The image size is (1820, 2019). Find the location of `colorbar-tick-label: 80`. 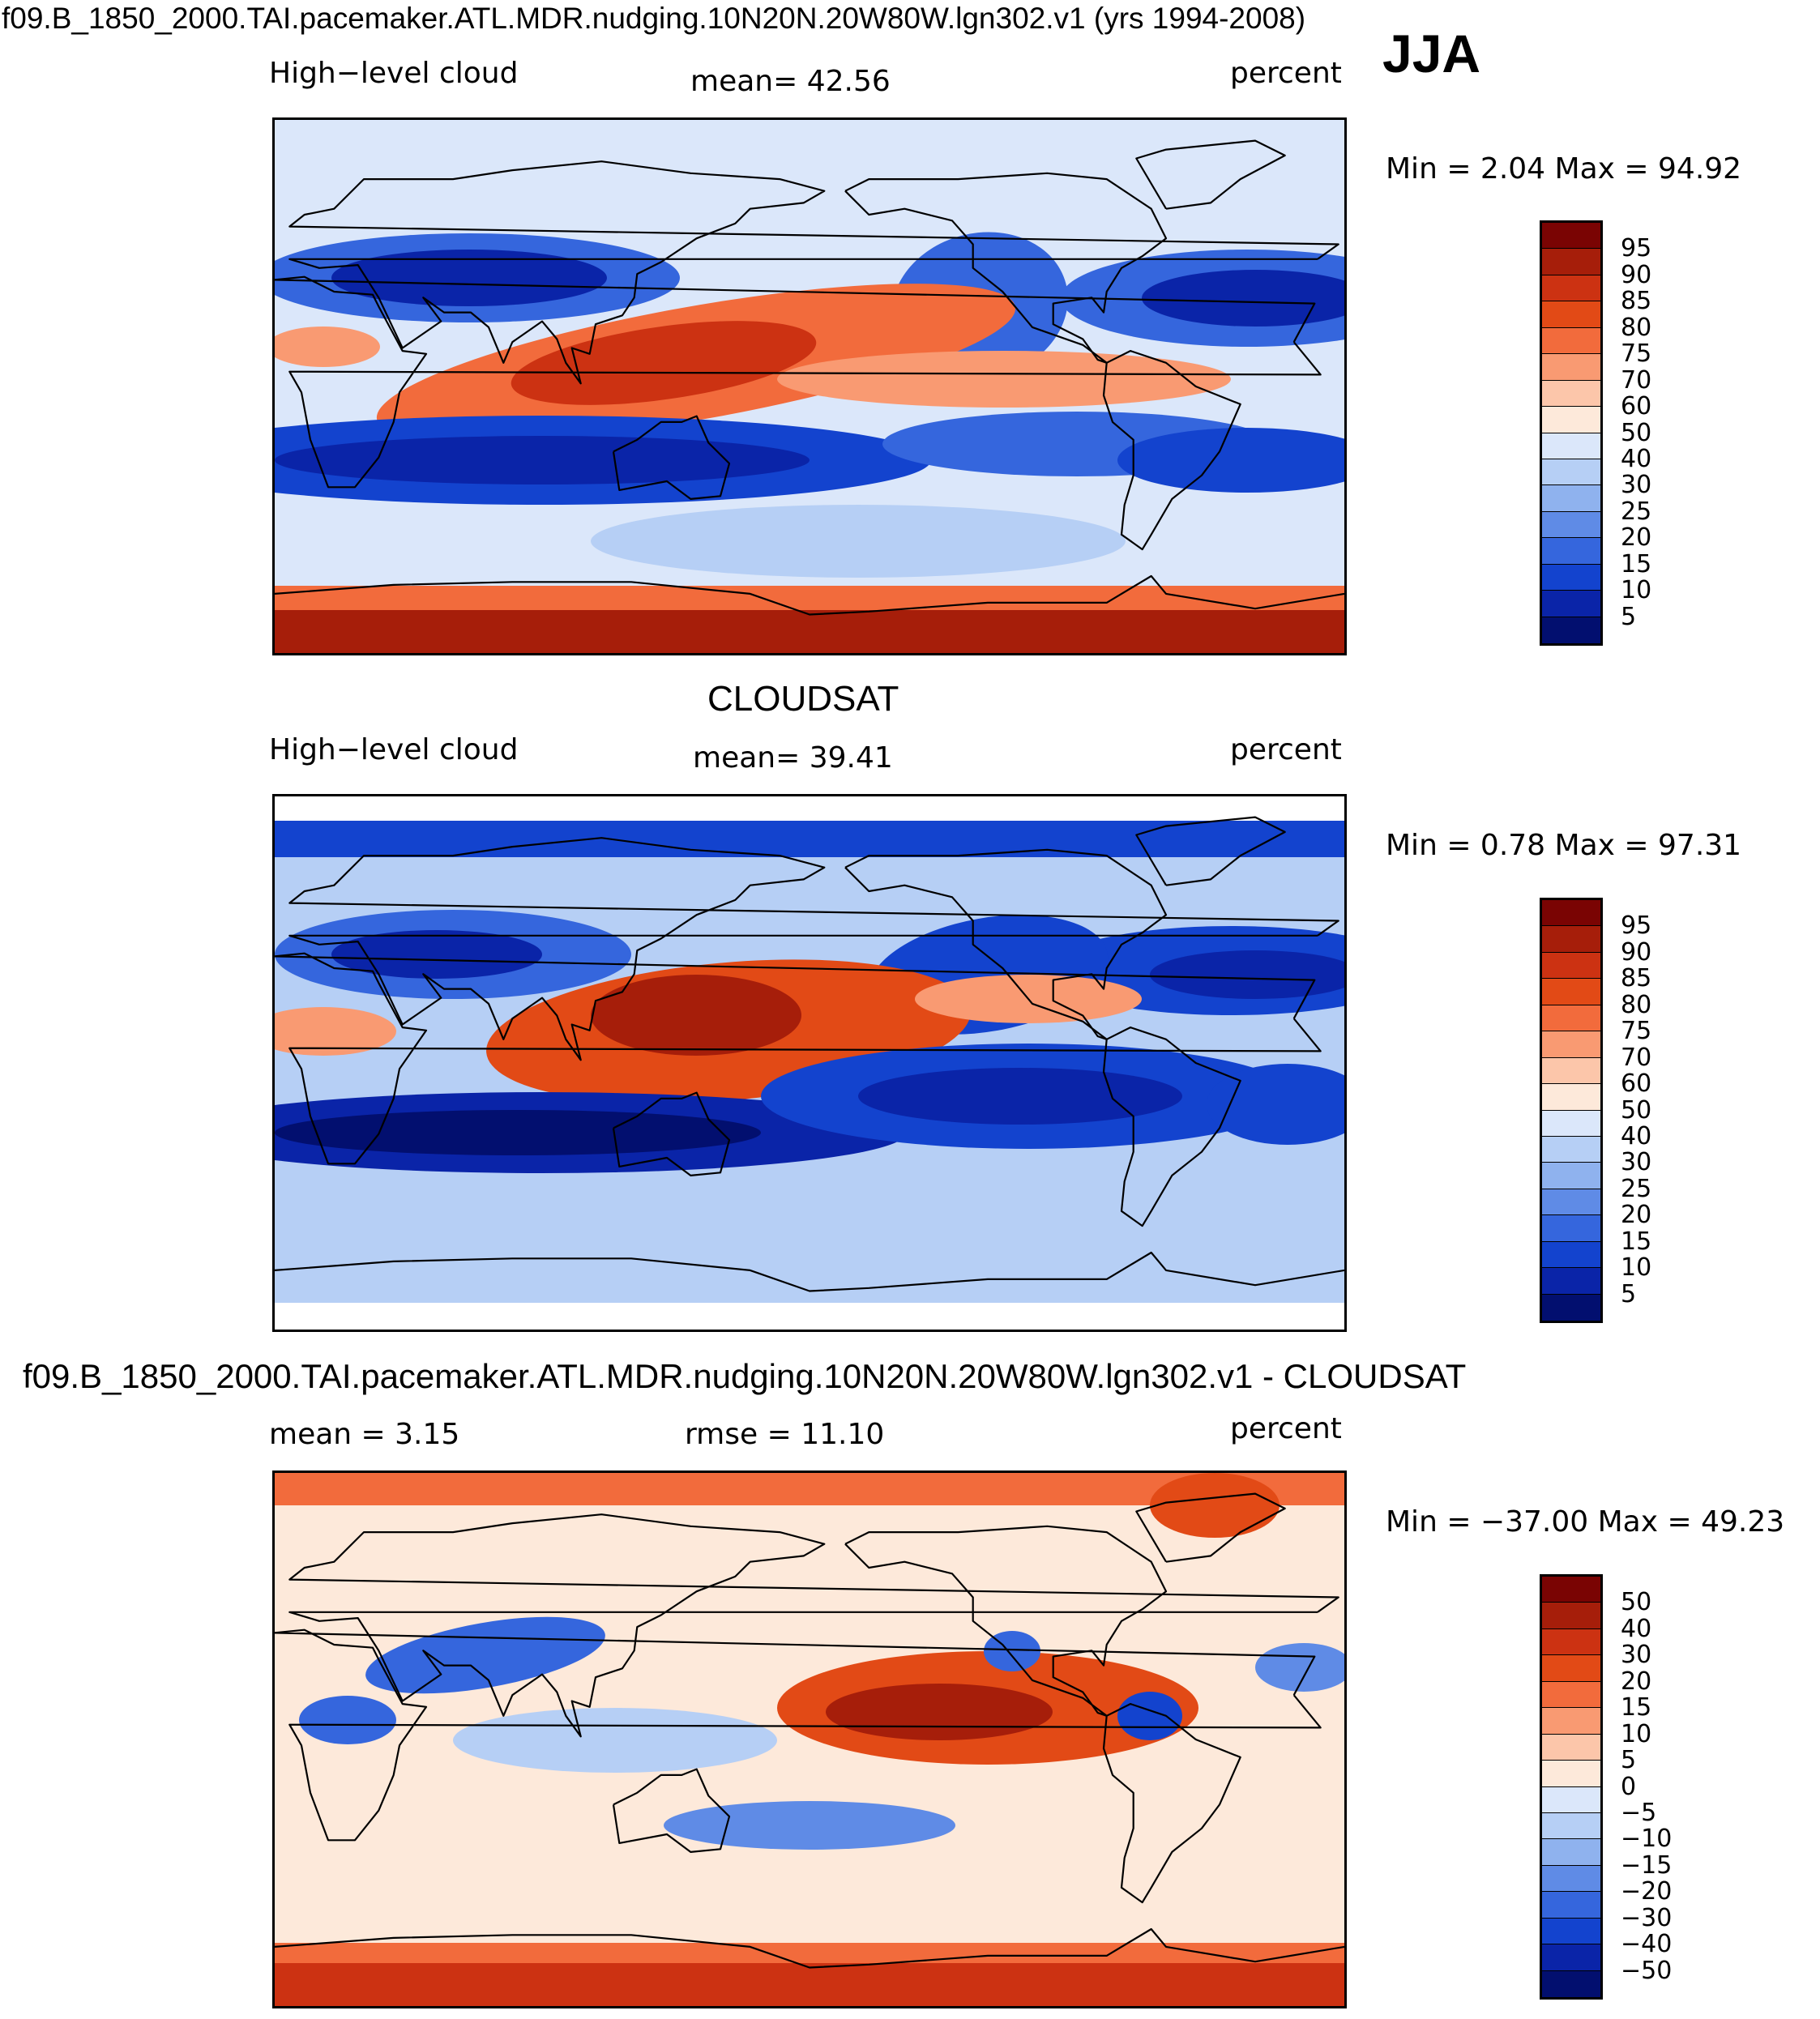

colorbar-tick-label: 80 is located at coordinates (1637, 1005).